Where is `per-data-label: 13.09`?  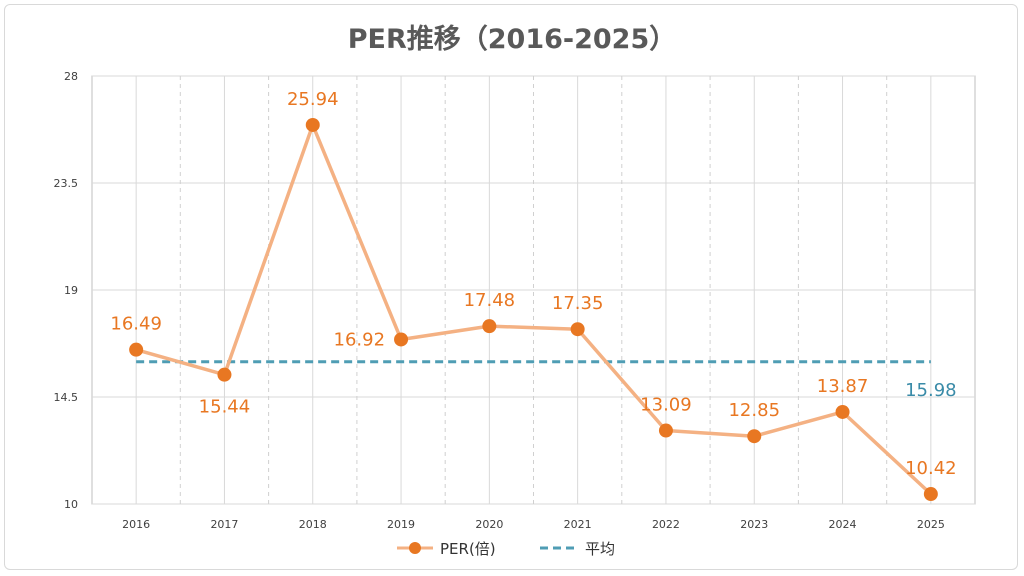 per-data-label: 13.09 is located at coordinates (666, 405).